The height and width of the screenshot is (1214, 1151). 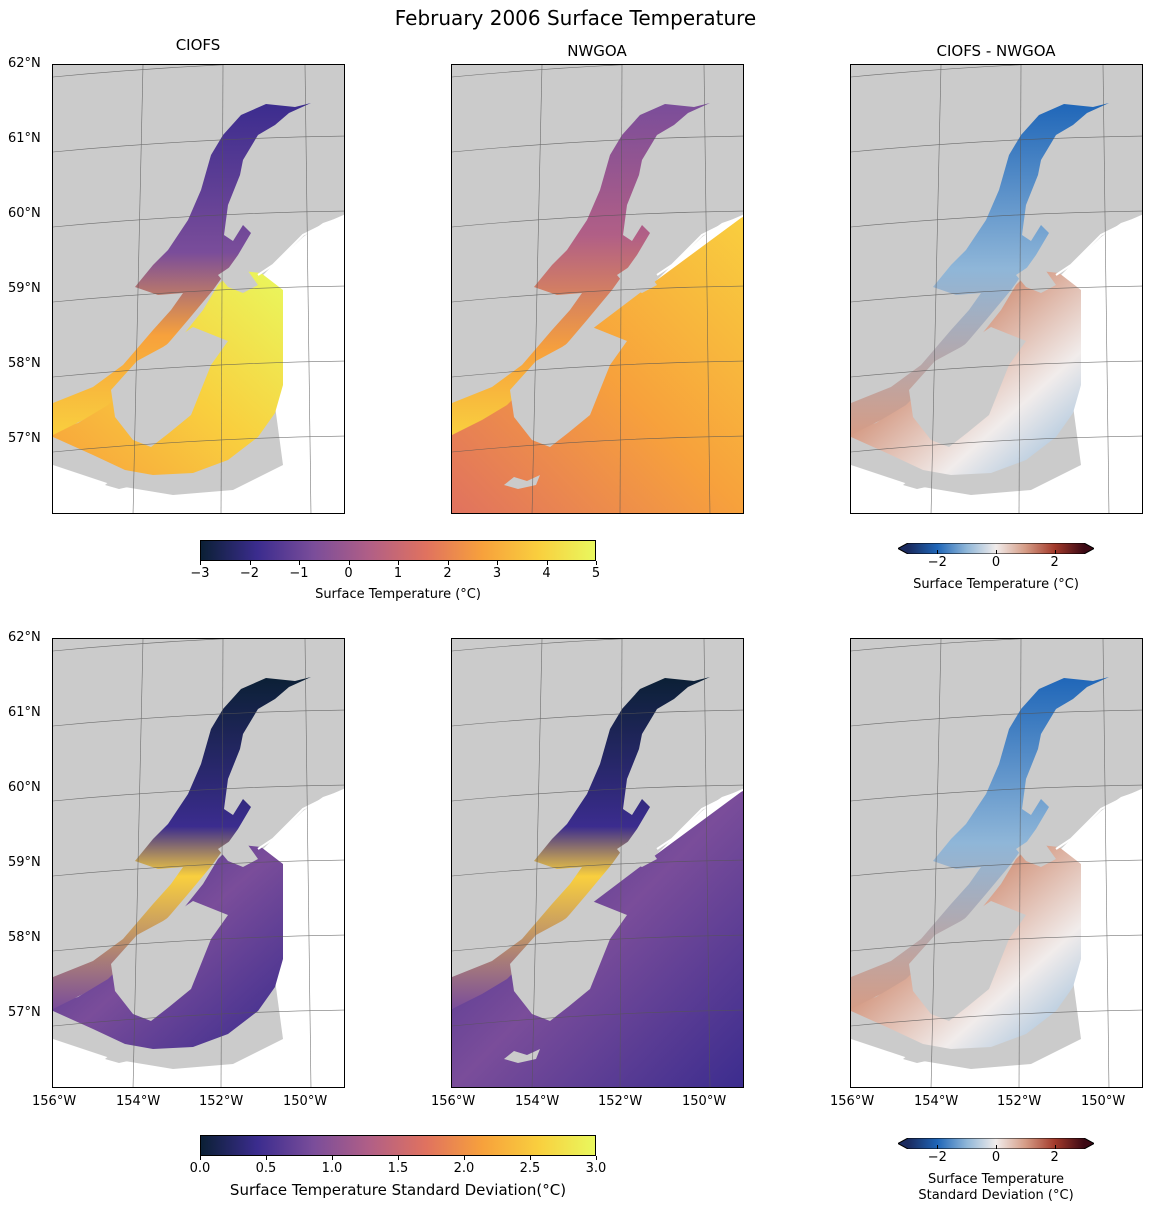 What do you see at coordinates (1103, 1101) in the screenshot?
I see `lon-label: 150°W` at bounding box center [1103, 1101].